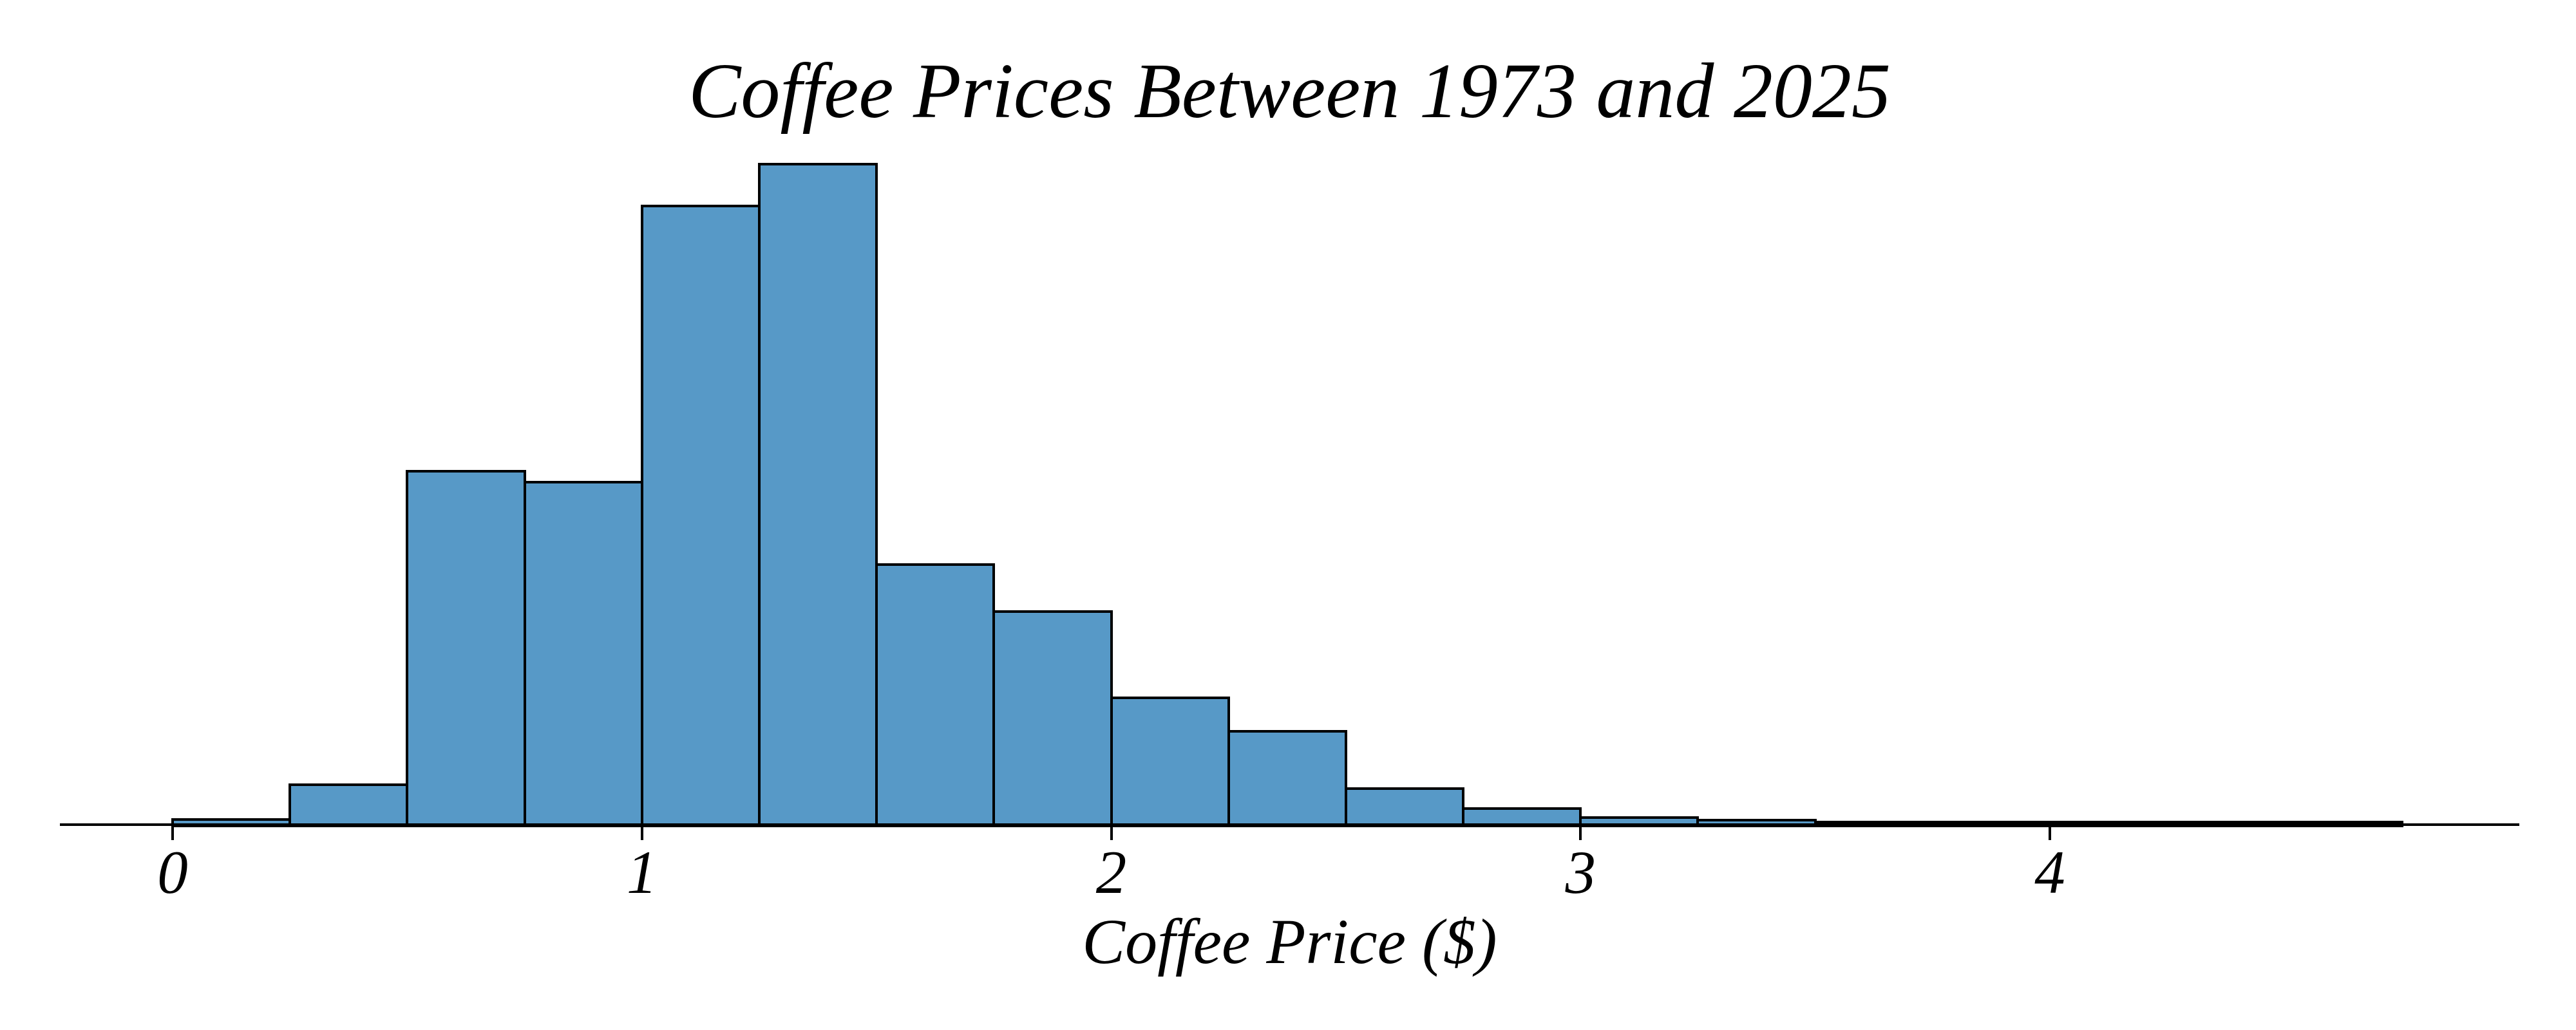  Describe the element at coordinates (1580, 872) in the screenshot. I see `x-axis-tick-label: 3` at that location.